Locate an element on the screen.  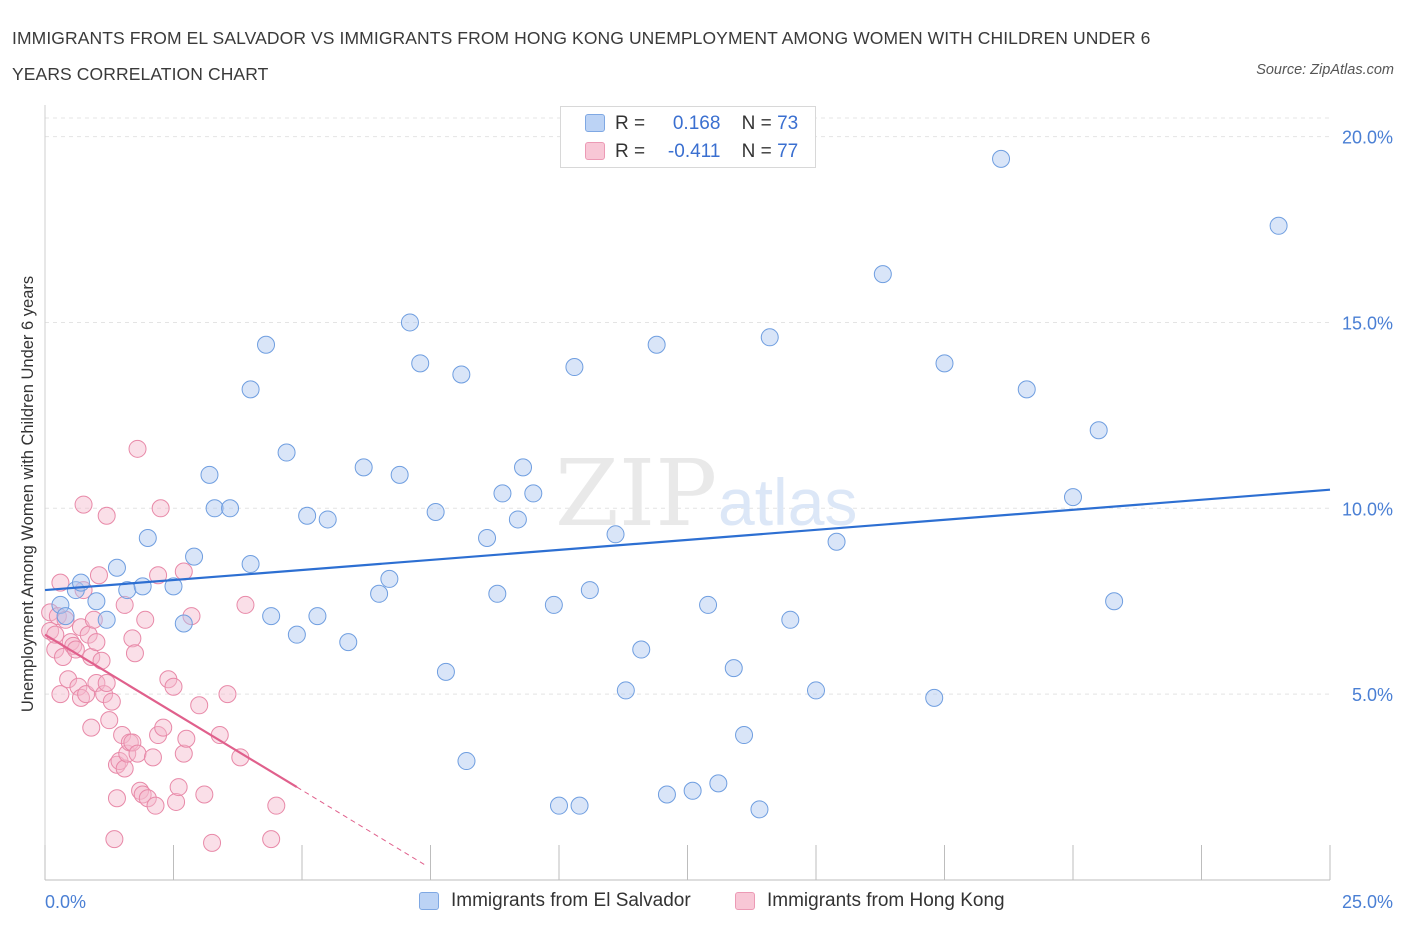
source-label: Source: ZipAtlas.com is located at coordinates (1325, 70).